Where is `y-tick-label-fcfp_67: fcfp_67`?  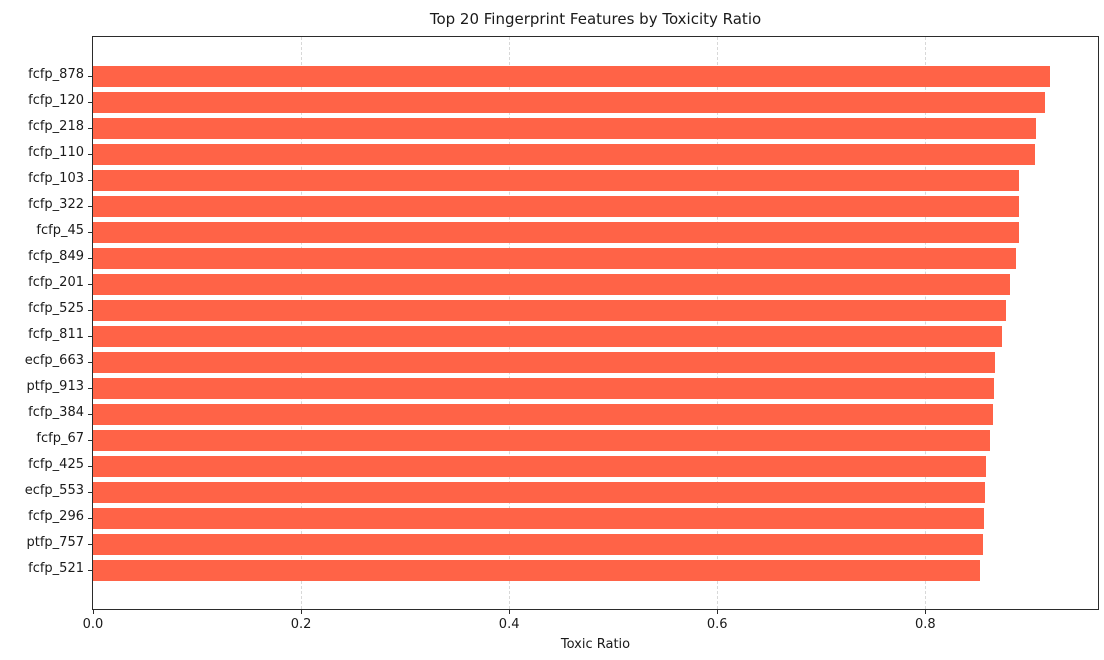
y-tick-label-fcfp_67: fcfp_67 is located at coordinates (60, 438).